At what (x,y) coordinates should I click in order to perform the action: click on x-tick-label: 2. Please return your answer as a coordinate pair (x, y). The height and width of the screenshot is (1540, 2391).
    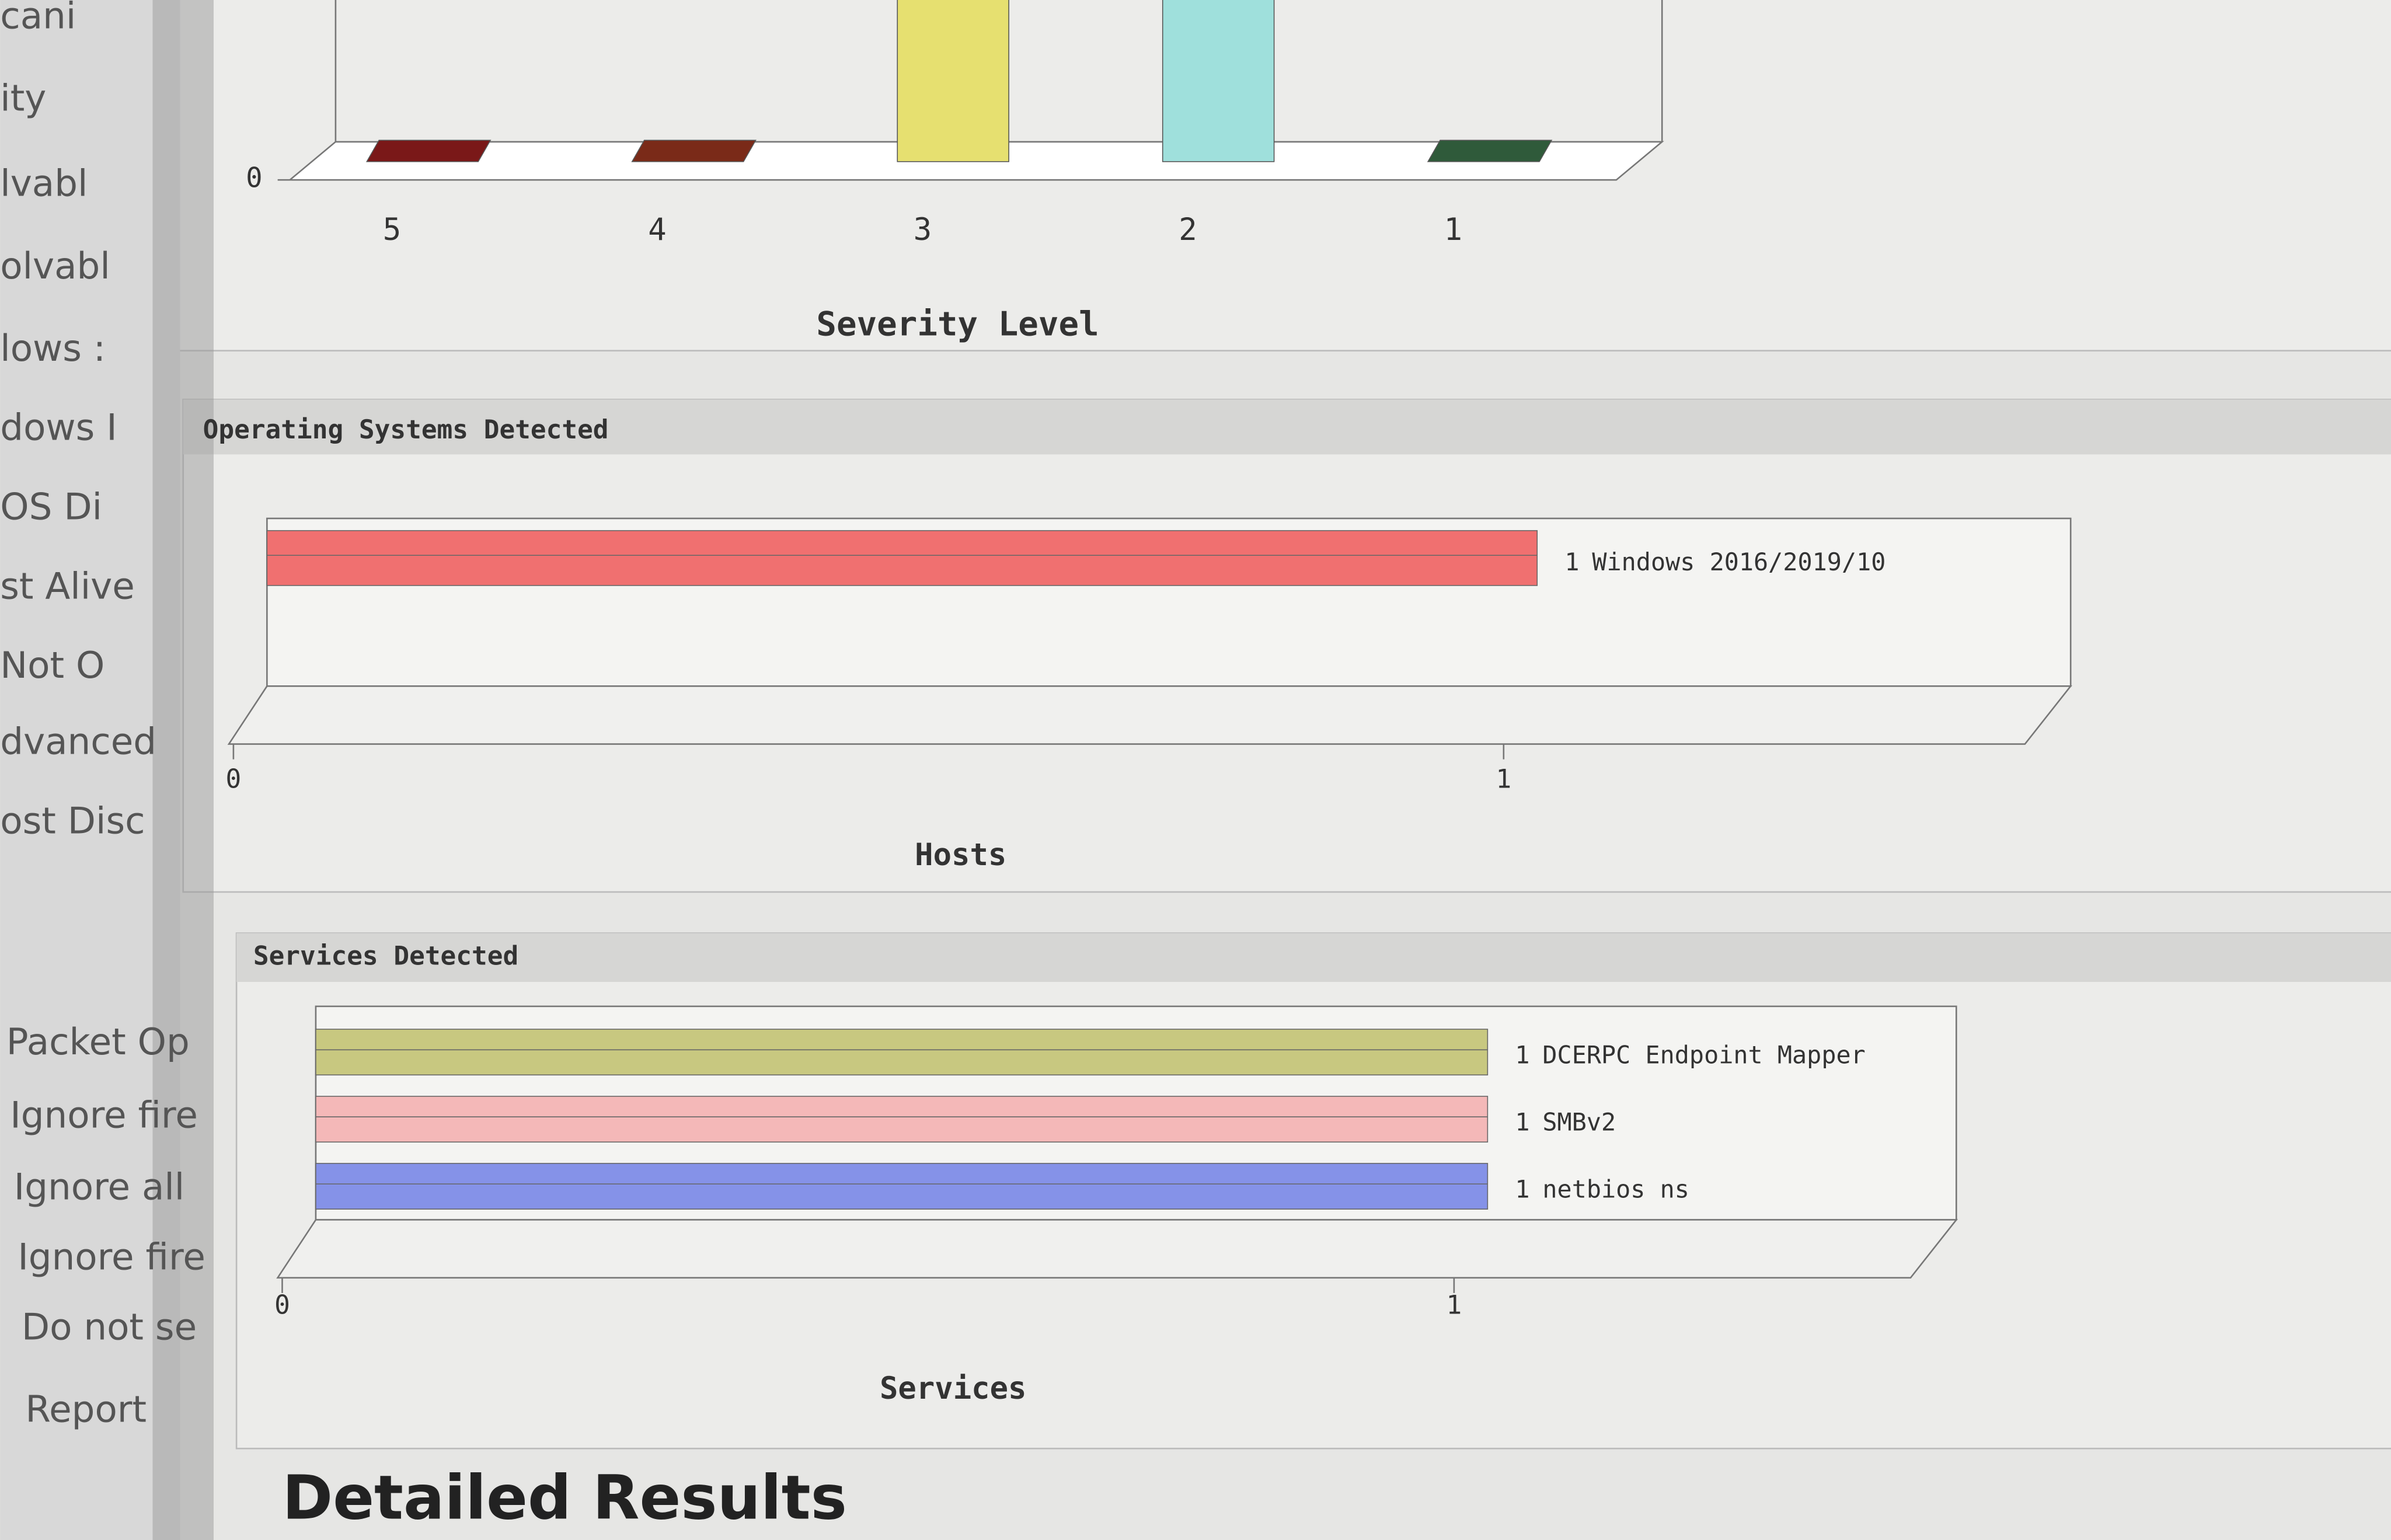
    Looking at the image, I should click on (1188, 230).